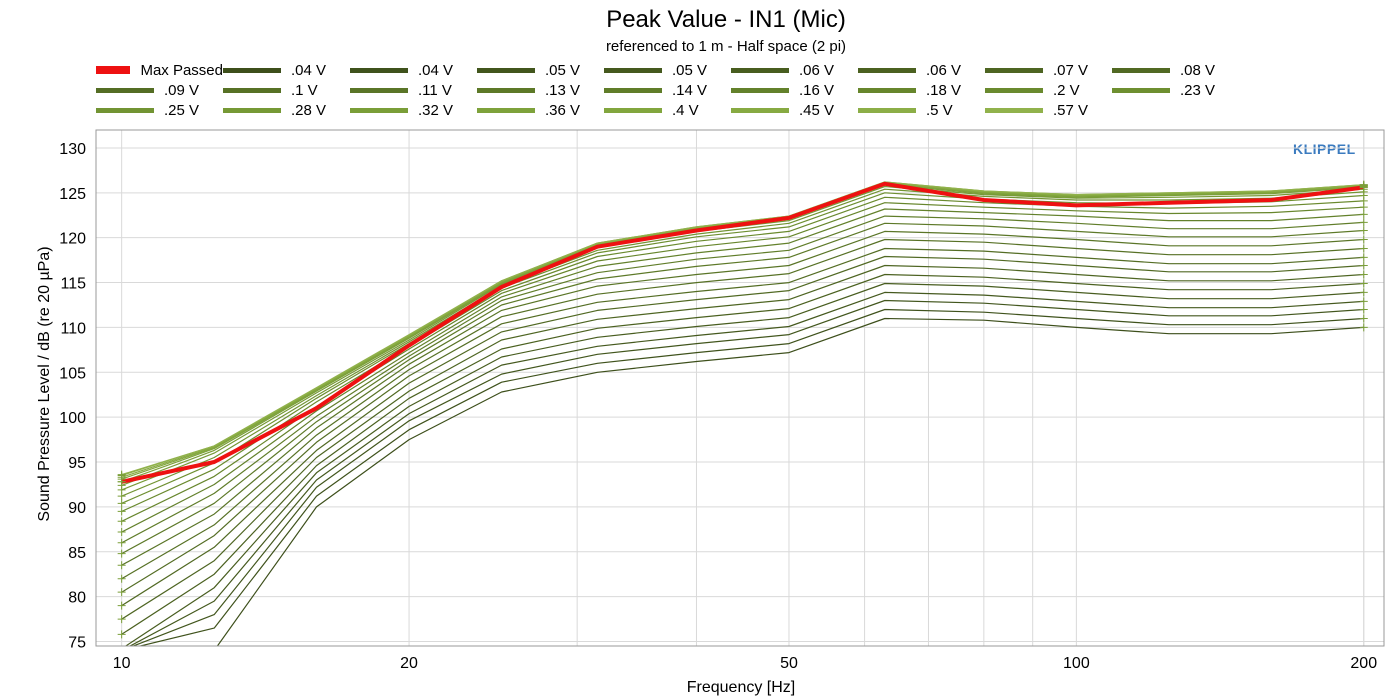 Image resolution: width=1400 pixels, height=699 pixels. What do you see at coordinates (540, 90) in the screenshot?
I see `legend-item: .13 V` at bounding box center [540, 90].